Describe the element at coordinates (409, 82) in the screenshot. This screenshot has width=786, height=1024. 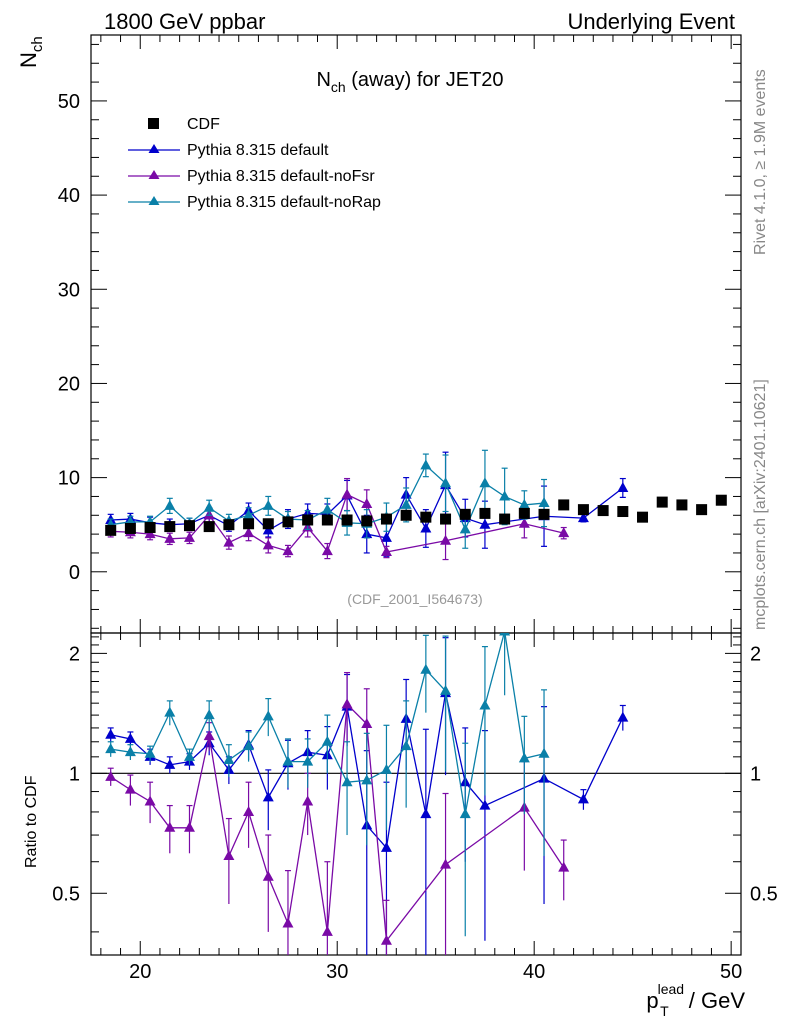
I see `plot-title: Nch (away) for JET20` at that location.